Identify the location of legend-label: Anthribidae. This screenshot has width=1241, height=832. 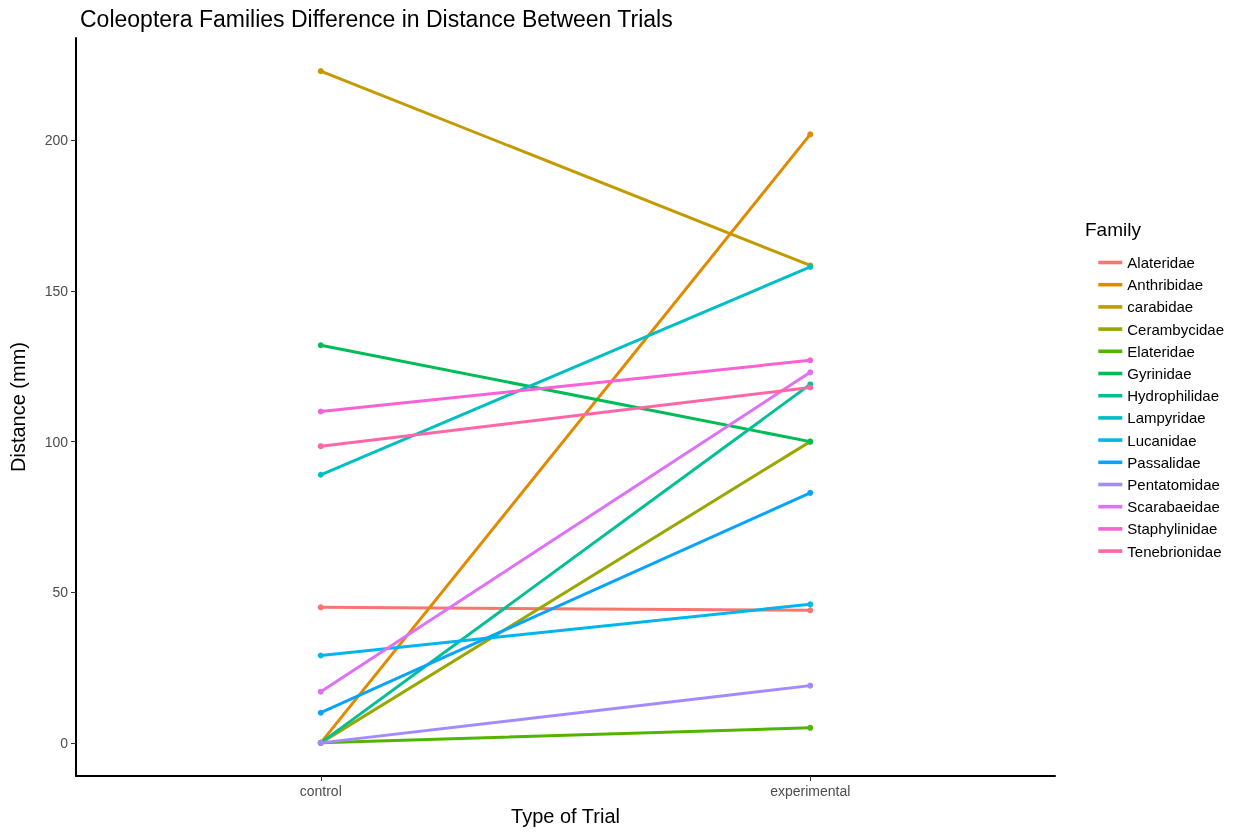
(1165, 285).